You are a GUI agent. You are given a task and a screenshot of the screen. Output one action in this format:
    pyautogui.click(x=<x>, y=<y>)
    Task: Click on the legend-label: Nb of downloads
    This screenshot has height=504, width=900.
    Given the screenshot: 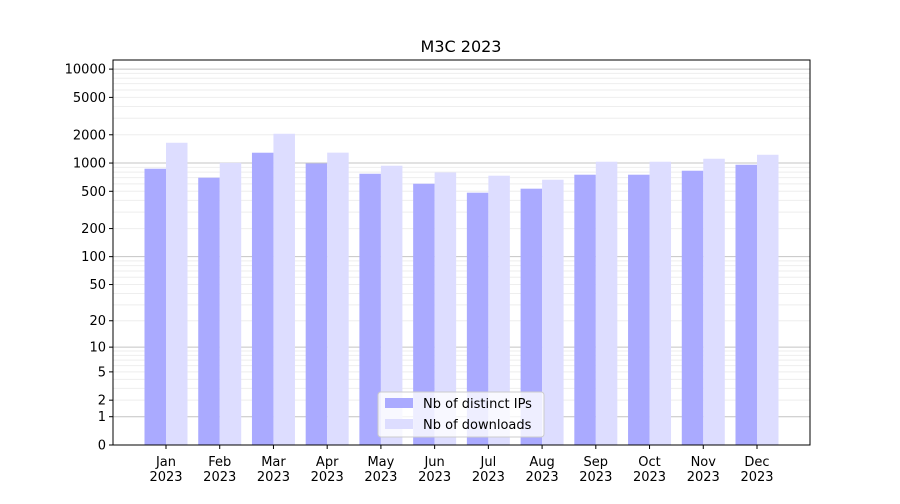 What is the action you would take?
    pyautogui.click(x=477, y=425)
    